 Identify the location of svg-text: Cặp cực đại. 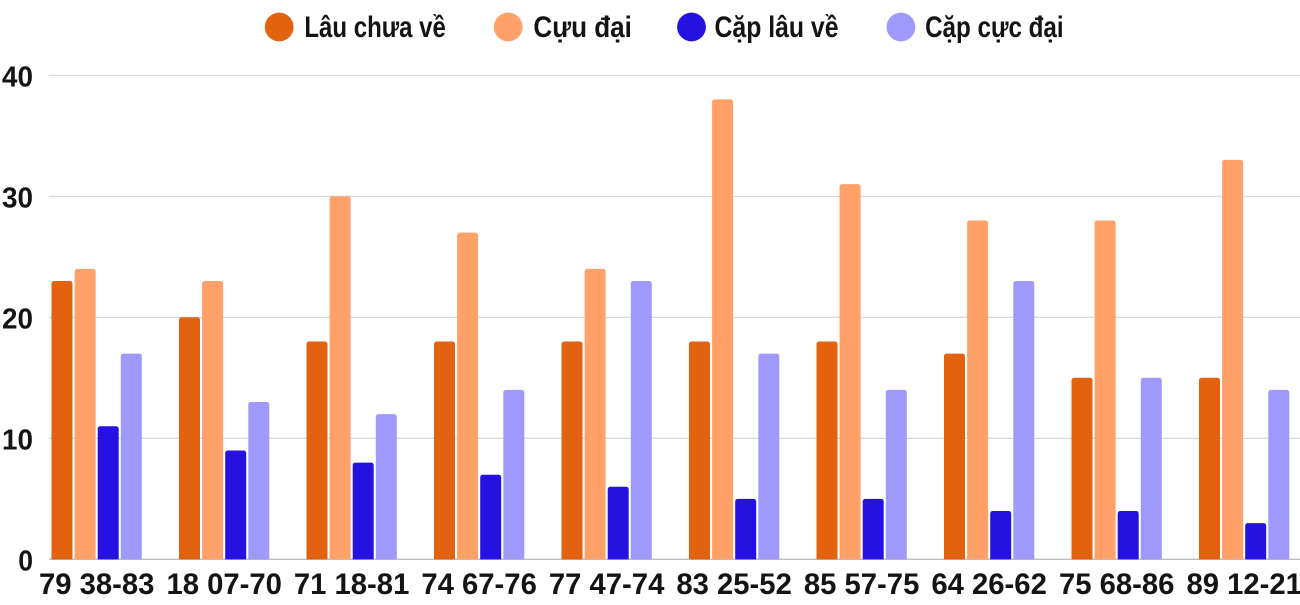
(994, 27).